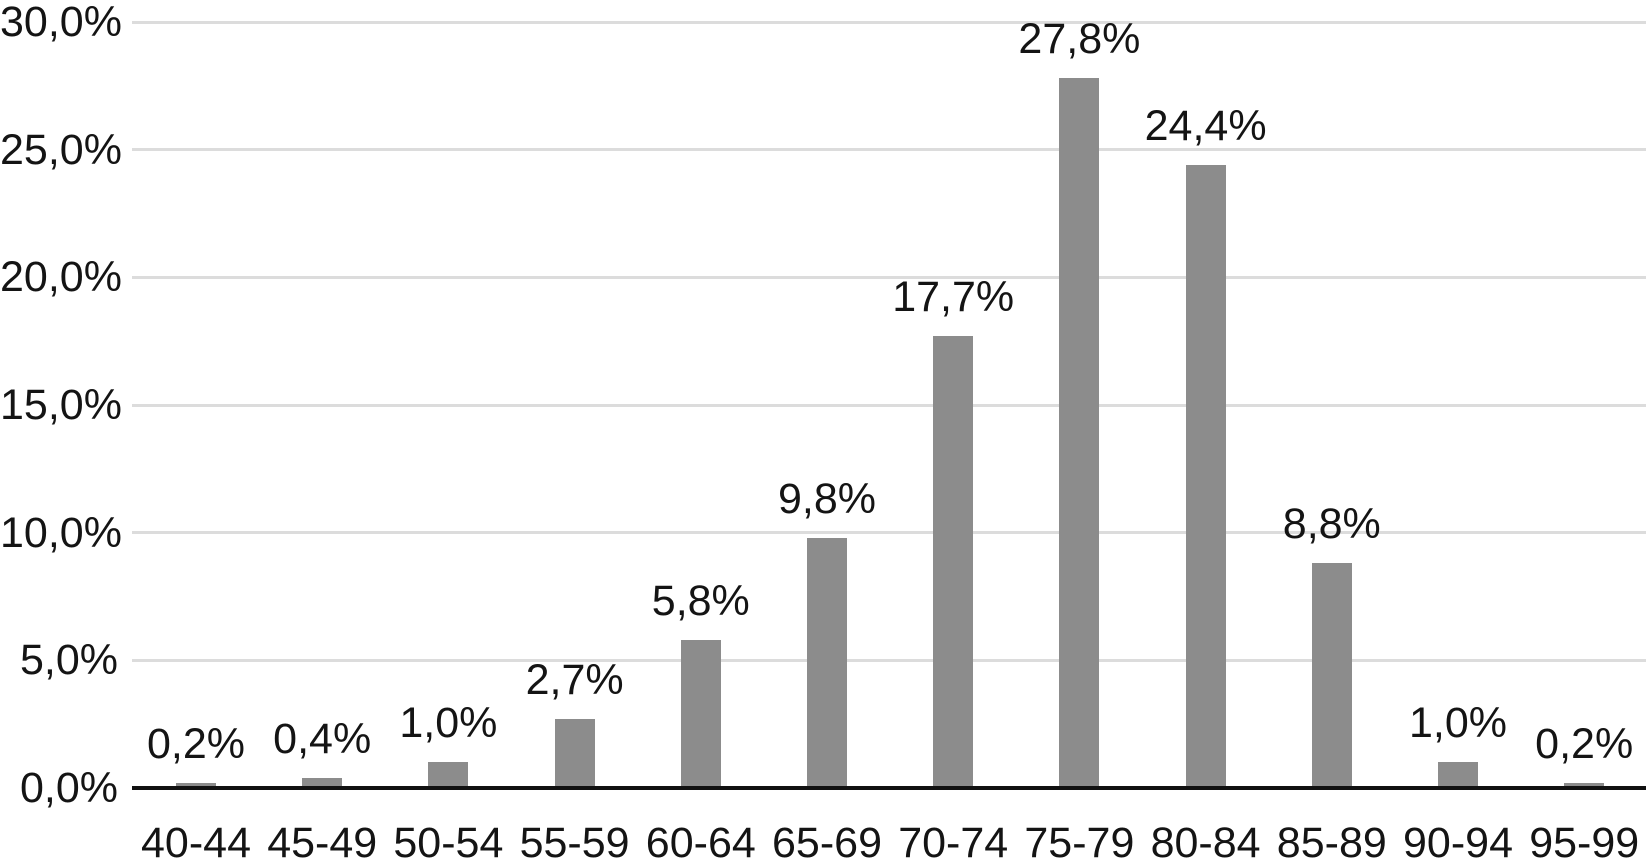  I want to click on x-axis-category-label: 65-69, so click(827, 843).